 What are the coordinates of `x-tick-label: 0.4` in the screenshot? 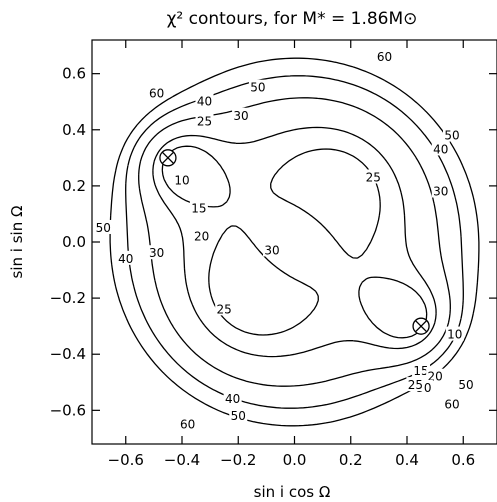 It's located at (407, 460).